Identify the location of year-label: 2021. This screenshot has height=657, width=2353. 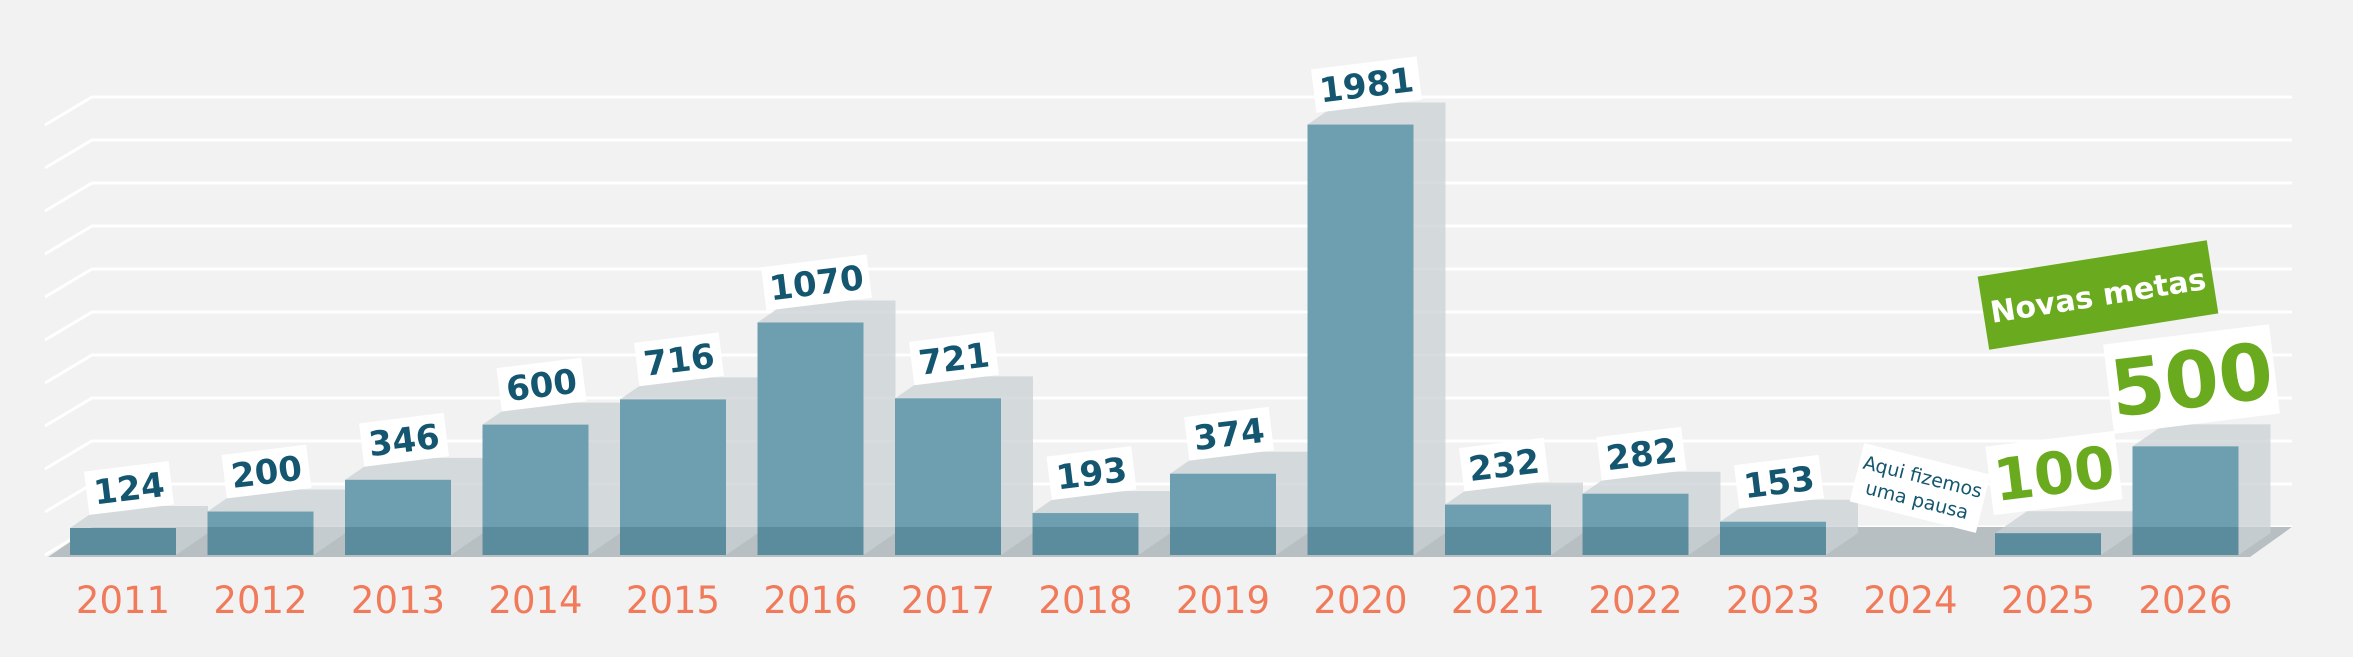
(1498, 600).